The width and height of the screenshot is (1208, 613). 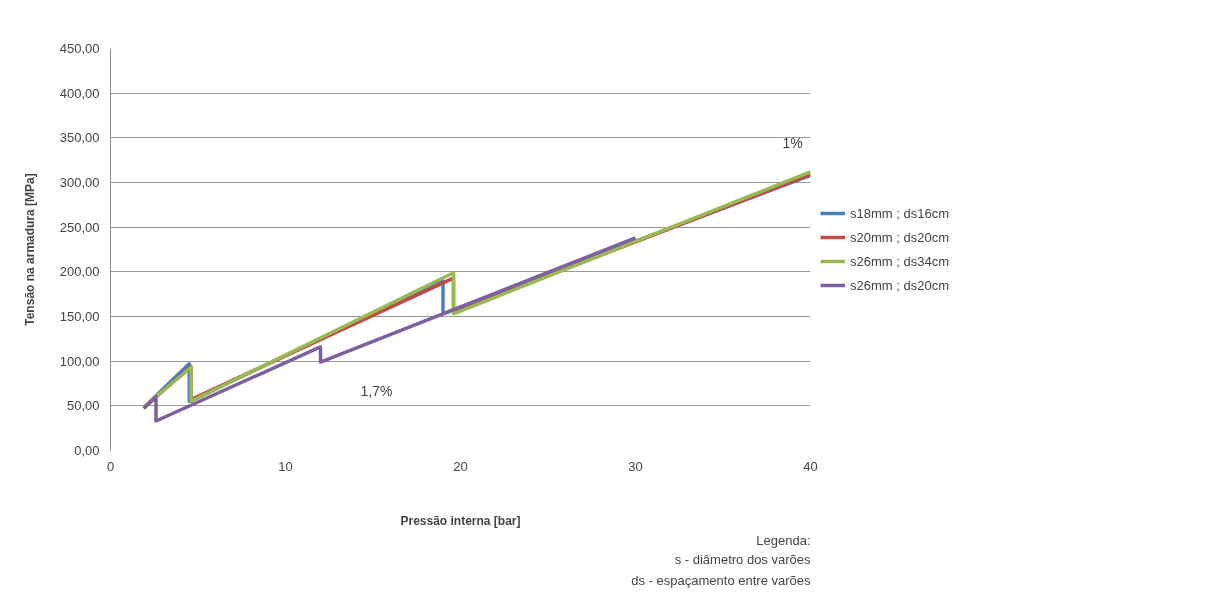 What do you see at coordinates (83, 406) in the screenshot?
I see `y-tick-label: 50,00` at bounding box center [83, 406].